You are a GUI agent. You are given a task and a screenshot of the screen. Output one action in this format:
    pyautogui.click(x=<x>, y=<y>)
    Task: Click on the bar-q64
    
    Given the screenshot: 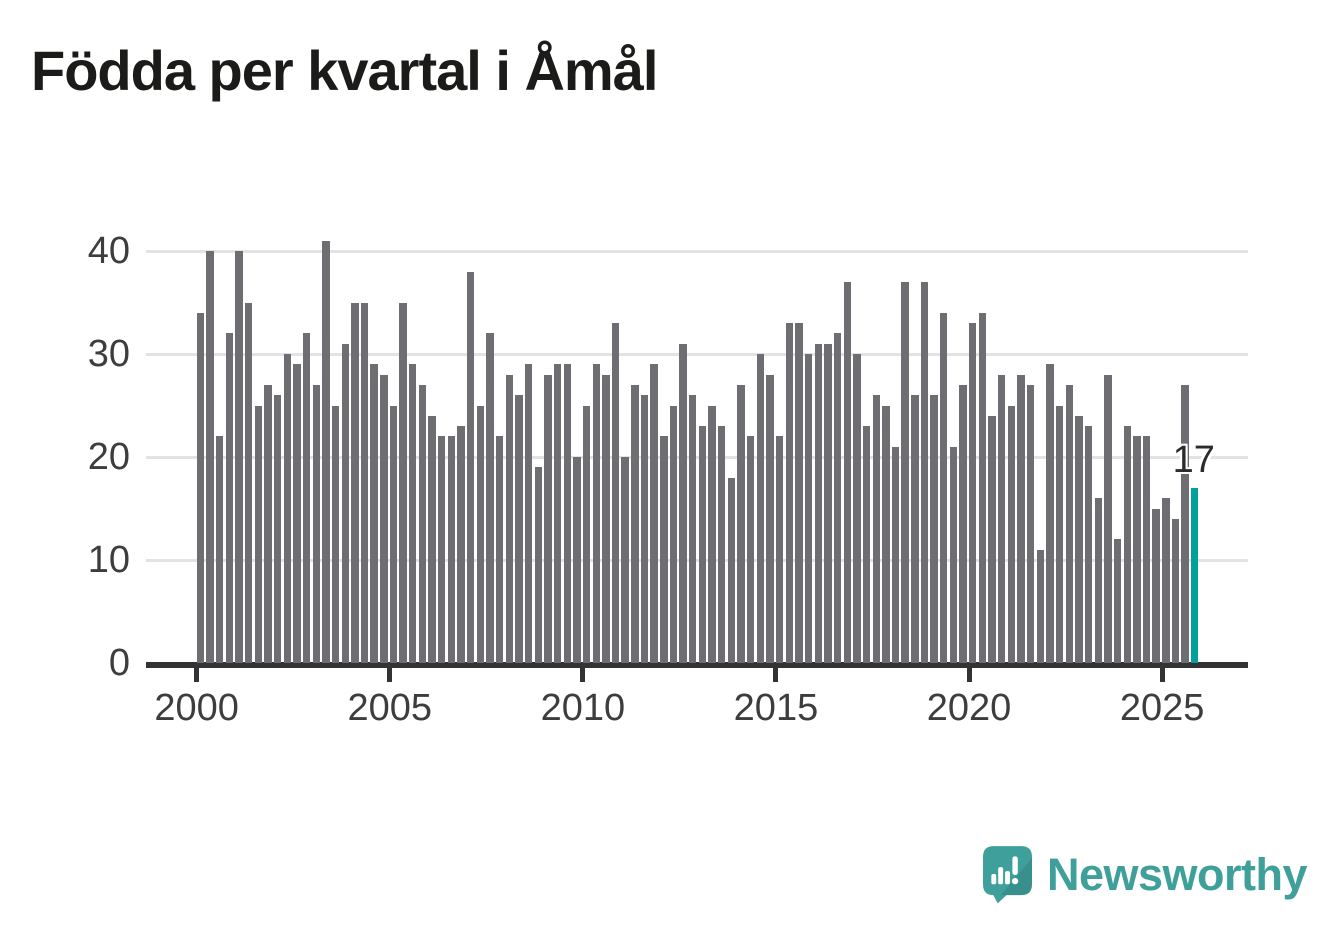 What is the action you would take?
    pyautogui.click(x=818, y=503)
    